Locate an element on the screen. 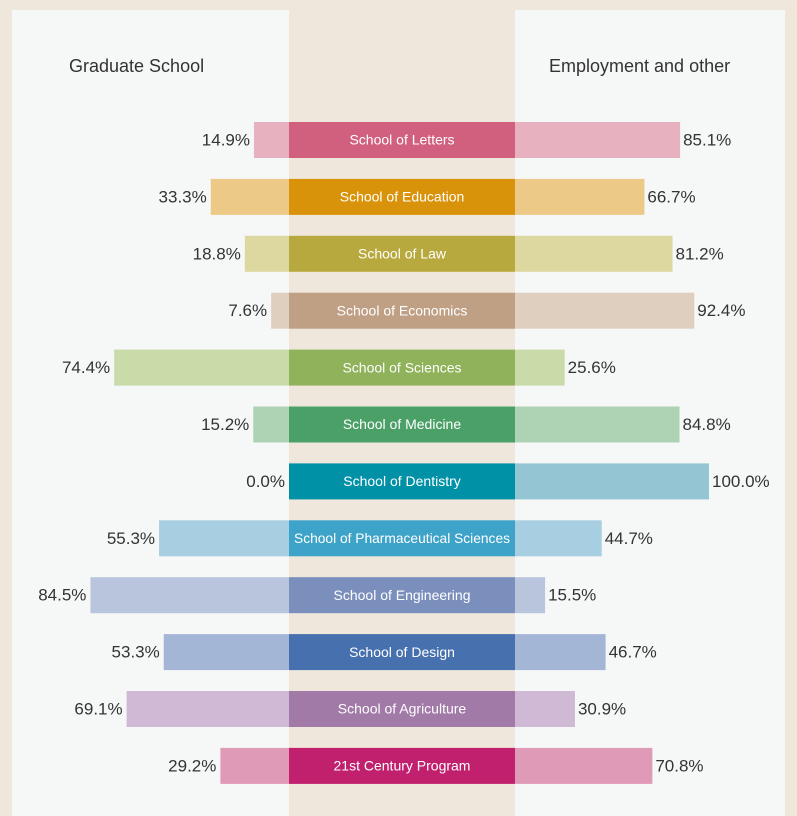  value-label-left: 14.9% is located at coordinates (226, 139).